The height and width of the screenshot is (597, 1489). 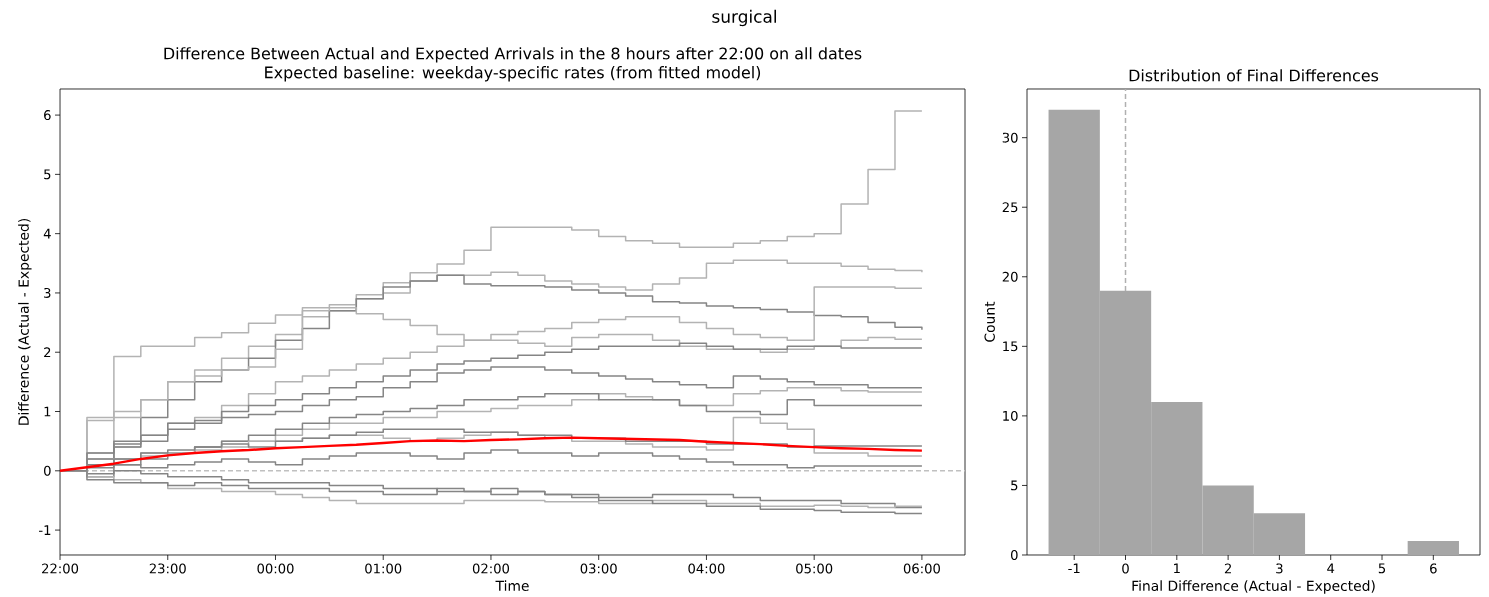 What do you see at coordinates (744, 18) in the screenshot?
I see `text: surgical` at bounding box center [744, 18].